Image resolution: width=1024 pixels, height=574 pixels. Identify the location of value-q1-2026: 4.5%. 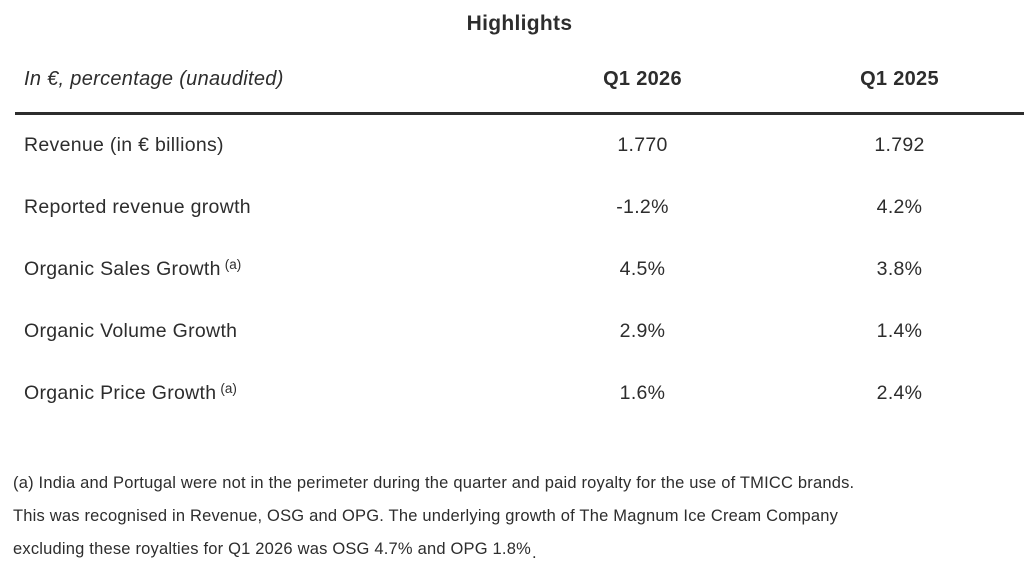
(642, 268).